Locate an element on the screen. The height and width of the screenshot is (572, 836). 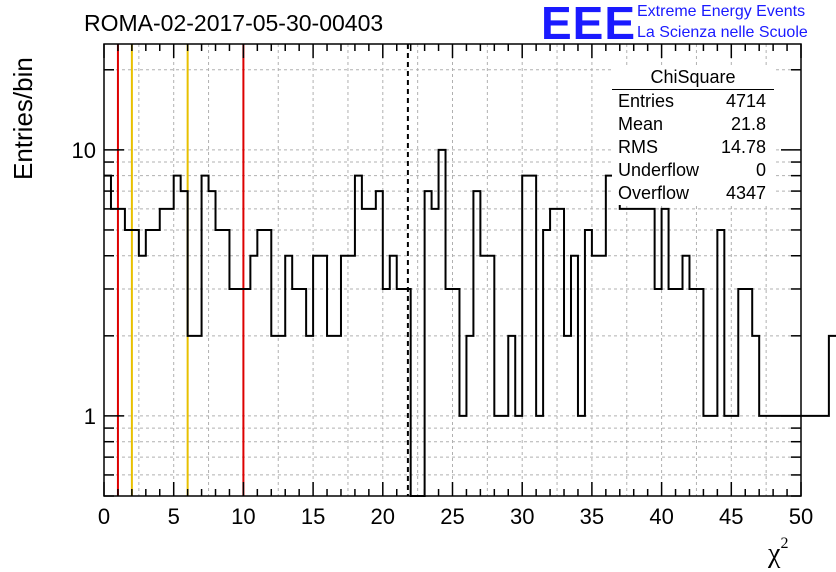
y-tick-label: 1 is located at coordinates (90, 416).